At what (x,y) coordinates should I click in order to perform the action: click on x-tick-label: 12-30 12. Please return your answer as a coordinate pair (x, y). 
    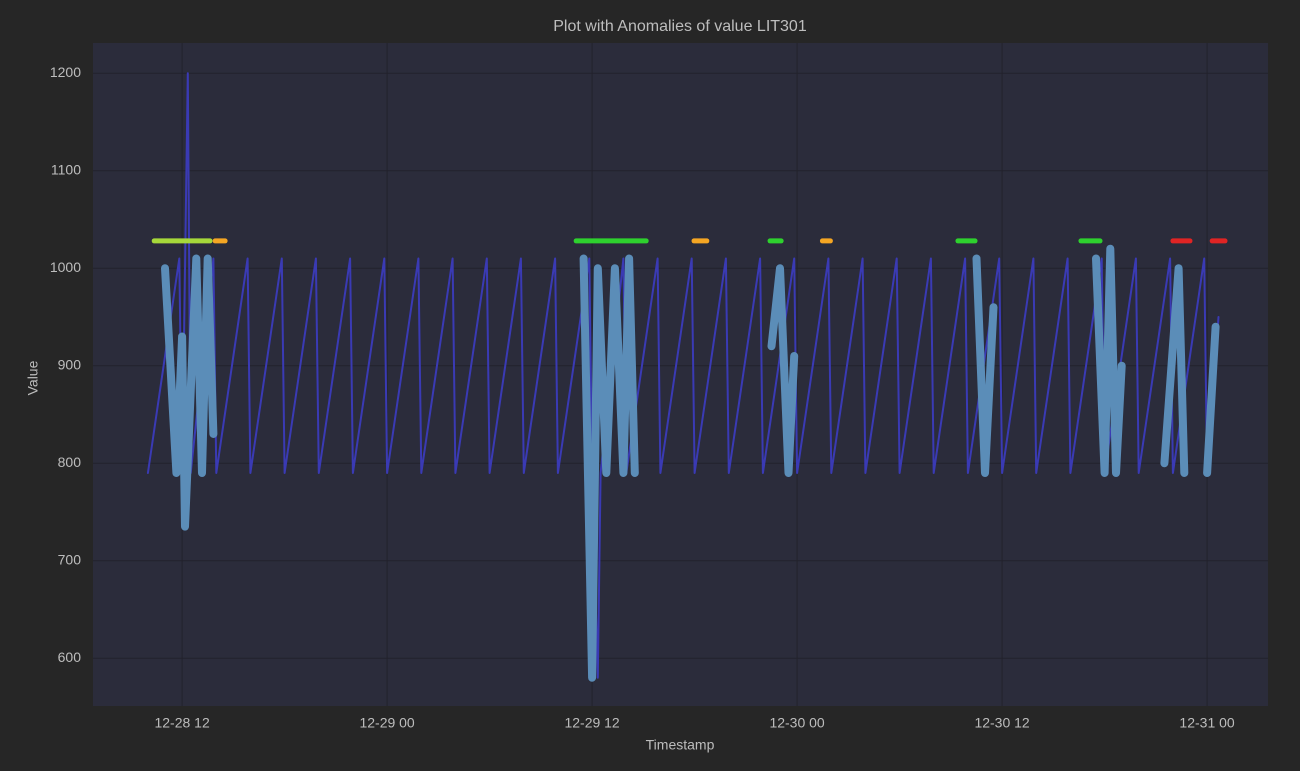
    Looking at the image, I should click on (1001, 723).